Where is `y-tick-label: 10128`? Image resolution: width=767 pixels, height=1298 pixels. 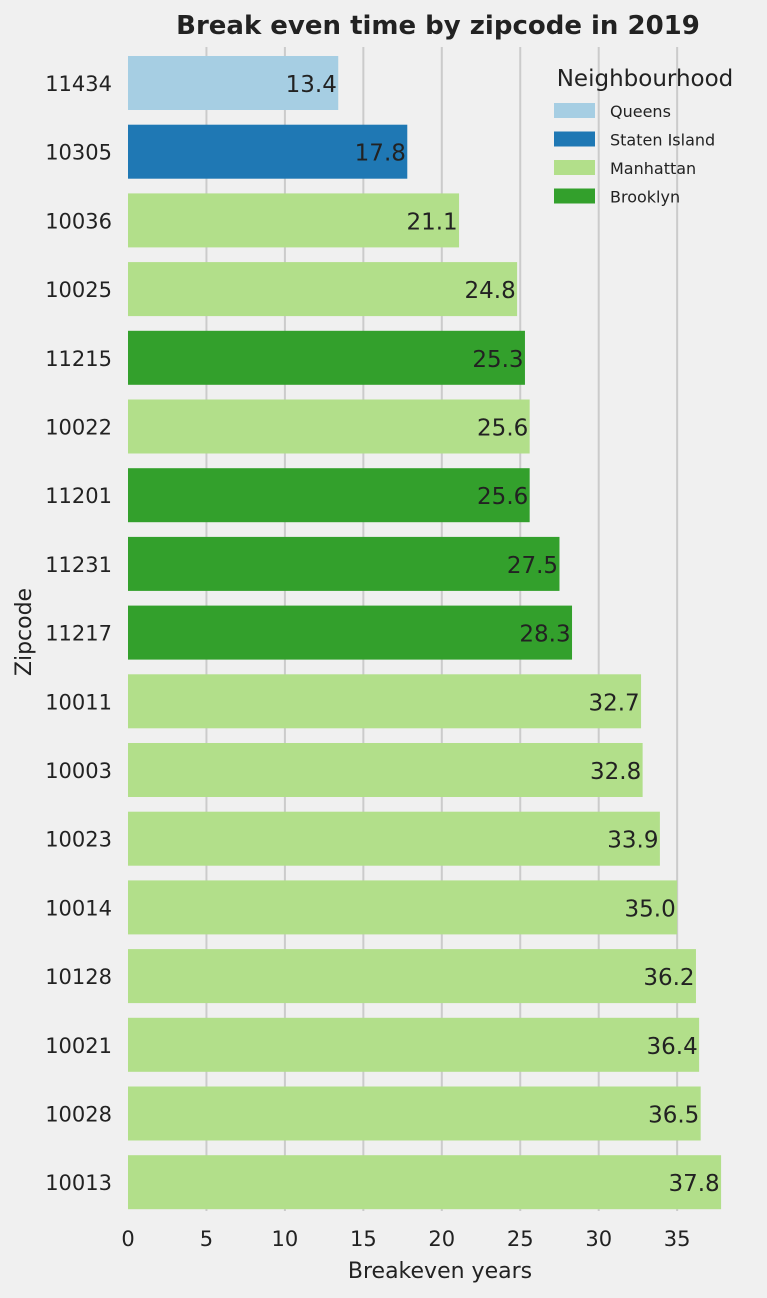 y-tick-label: 10128 is located at coordinates (78, 977).